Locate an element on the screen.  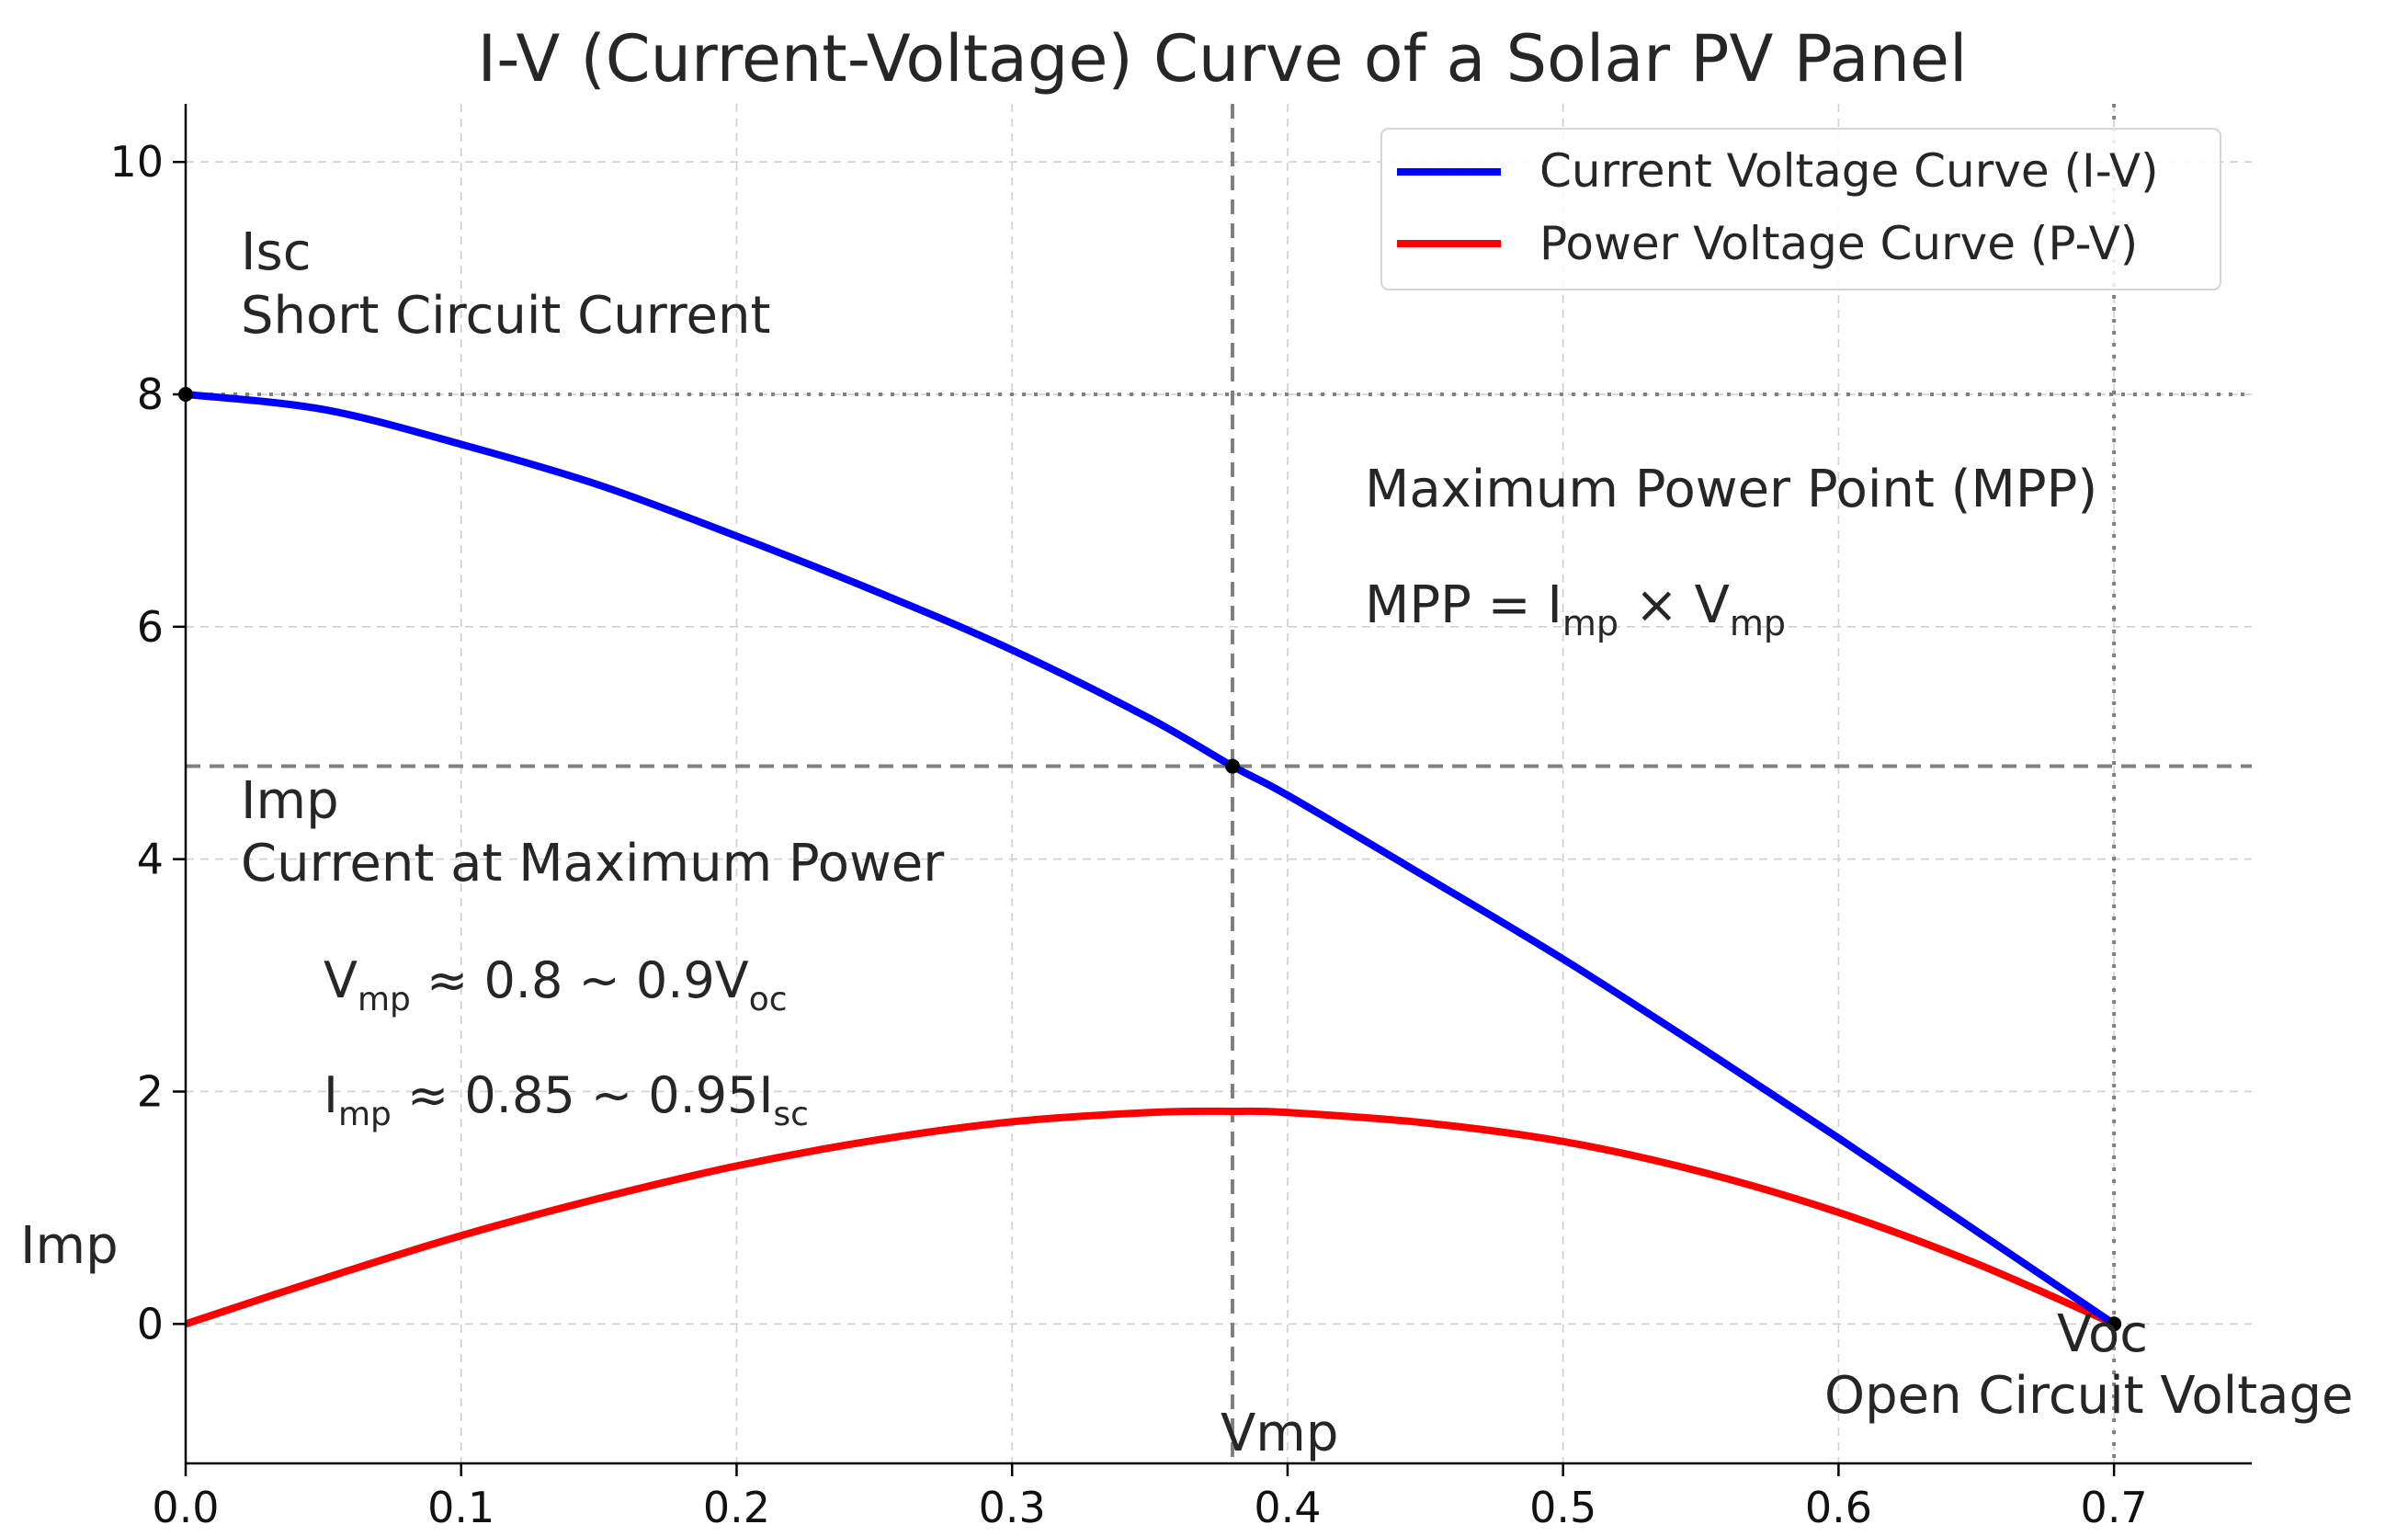
y-tick-label: 8 is located at coordinates (150, 394).